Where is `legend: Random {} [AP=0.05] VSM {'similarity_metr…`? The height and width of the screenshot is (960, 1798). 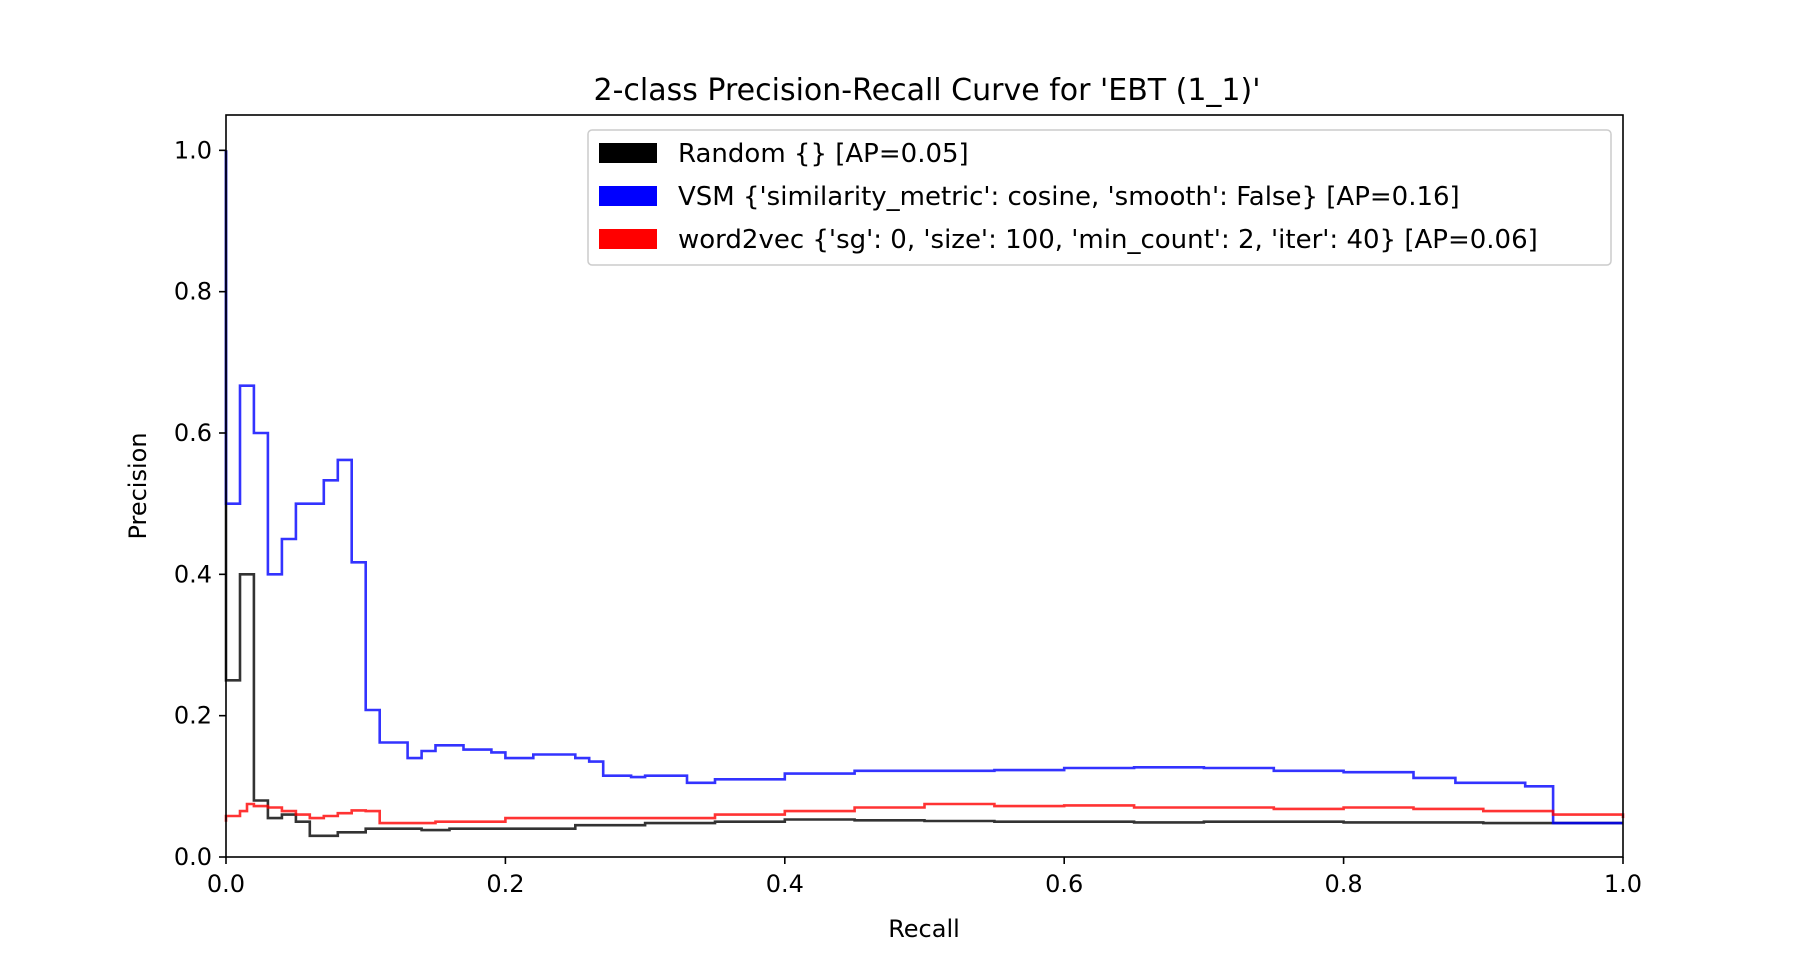 legend: Random {} [AP=0.05] VSM {'similarity_metr… is located at coordinates (1099, 197).